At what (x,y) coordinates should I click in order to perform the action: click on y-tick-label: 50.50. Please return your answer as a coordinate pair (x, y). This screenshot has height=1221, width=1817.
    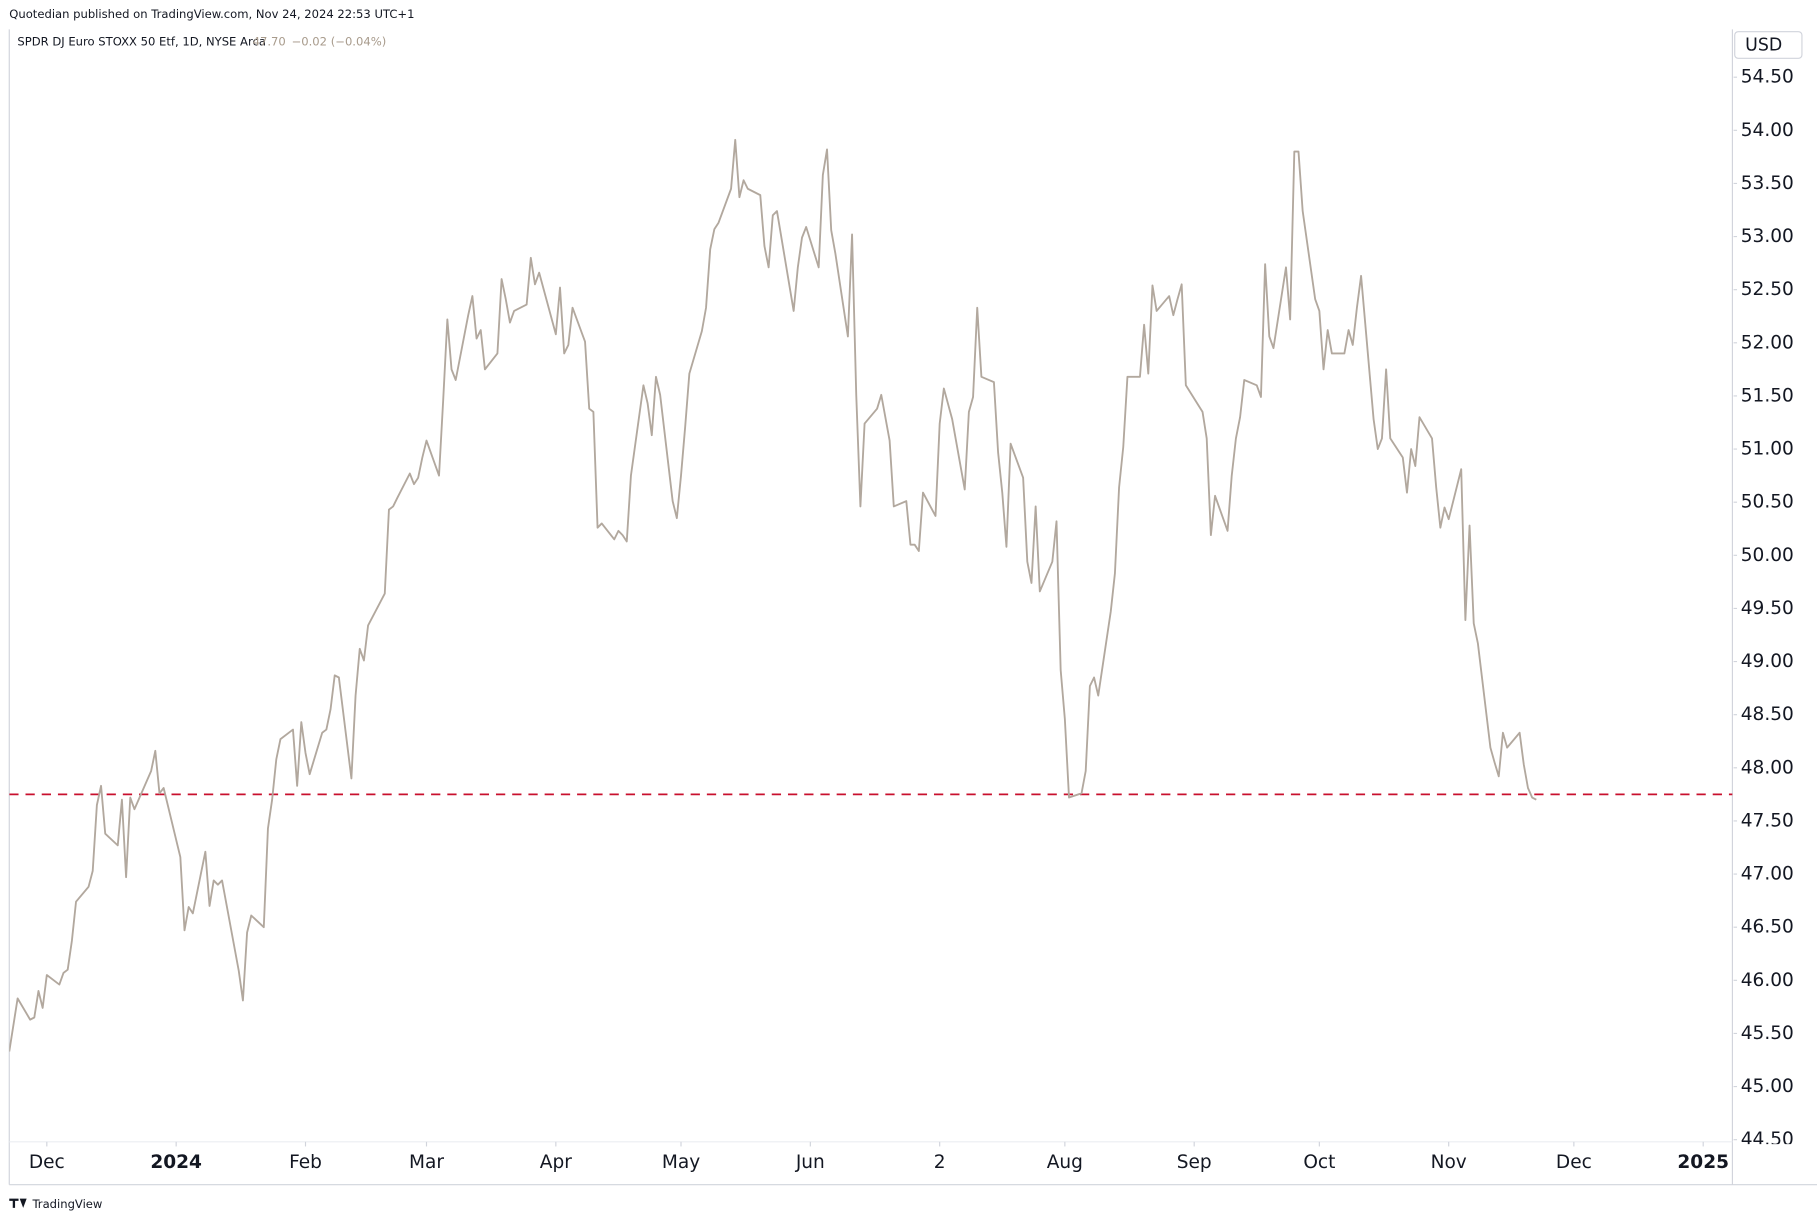
    Looking at the image, I should click on (1767, 502).